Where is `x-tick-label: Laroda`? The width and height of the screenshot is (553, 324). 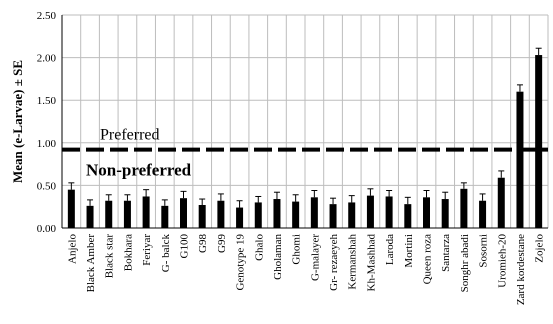 x-tick-label: Laroda is located at coordinates (390, 249).